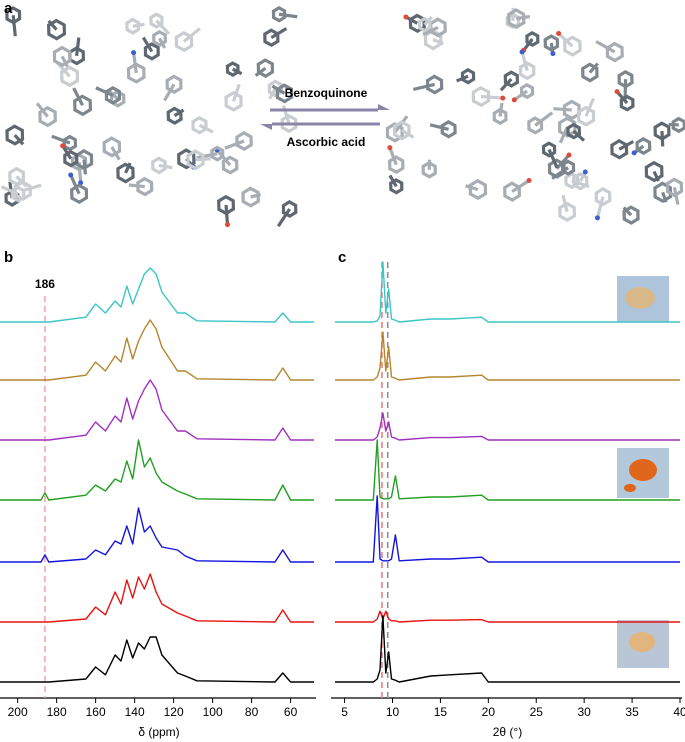  I want to click on marker-label: 186, so click(45, 284).